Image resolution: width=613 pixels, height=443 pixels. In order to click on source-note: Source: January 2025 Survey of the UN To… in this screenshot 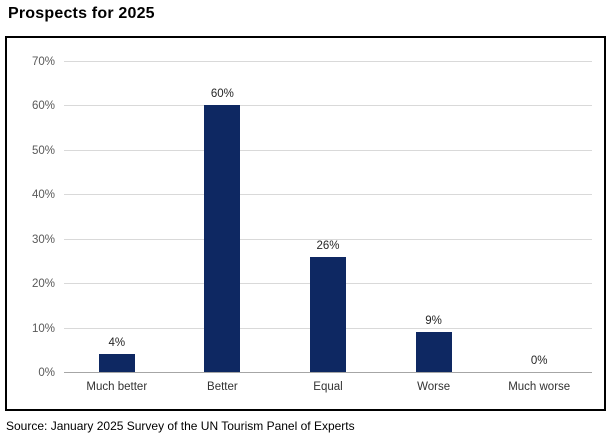, I will do `click(180, 426)`.